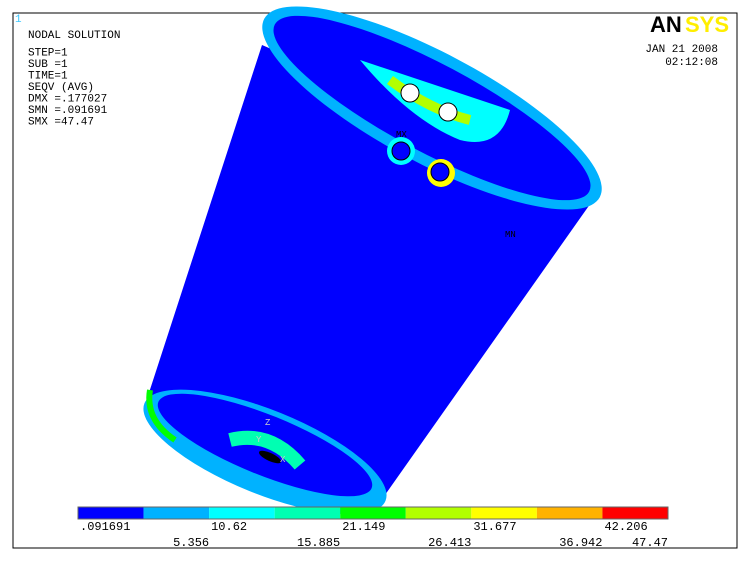 The width and height of the screenshot is (750, 568). What do you see at coordinates (48, 54) in the screenshot?
I see `info-line: STEP=1` at bounding box center [48, 54].